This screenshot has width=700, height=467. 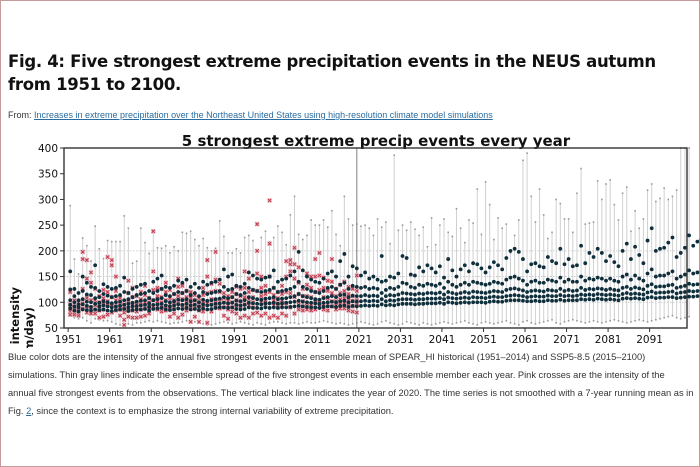 What do you see at coordinates (29, 411) in the screenshot?
I see `fig-2-link: 2` at bounding box center [29, 411].